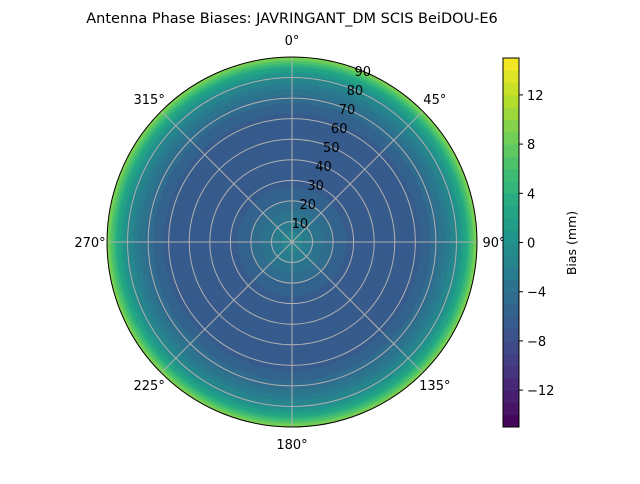 The width and height of the screenshot is (640, 484). I want to click on angular-tick-label: 45°, so click(434, 100).